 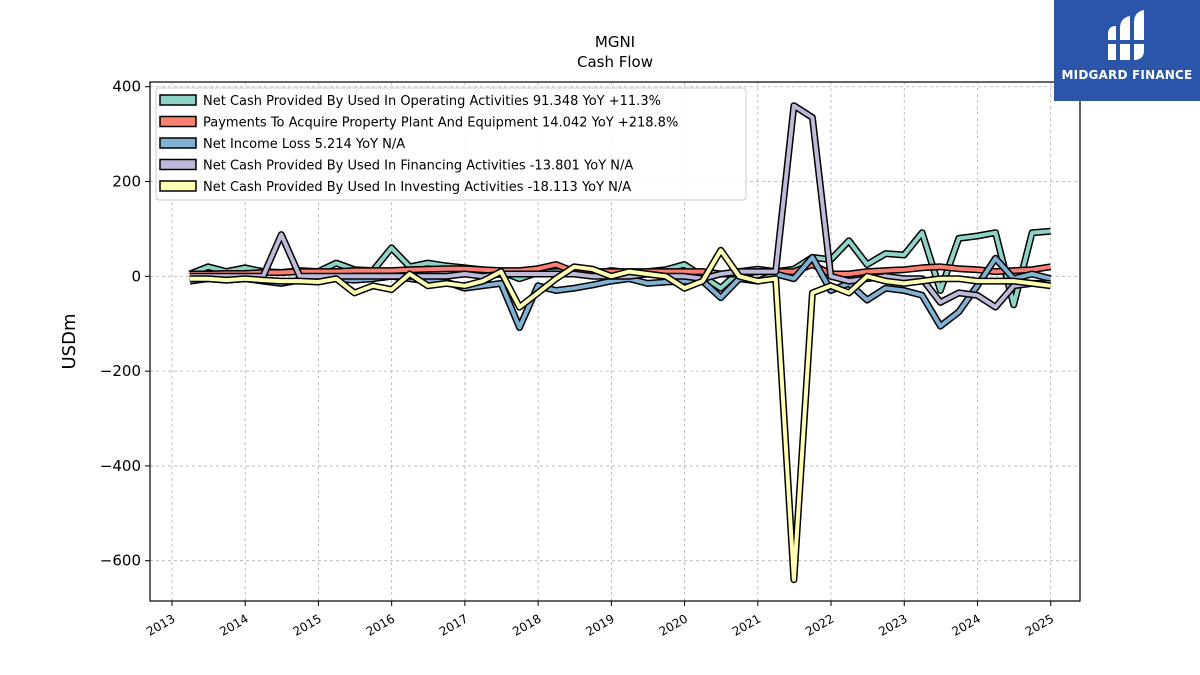 I want to click on legend-label-netincome: Net Income Loss 5.214 YoY N/A, so click(x=304, y=144).